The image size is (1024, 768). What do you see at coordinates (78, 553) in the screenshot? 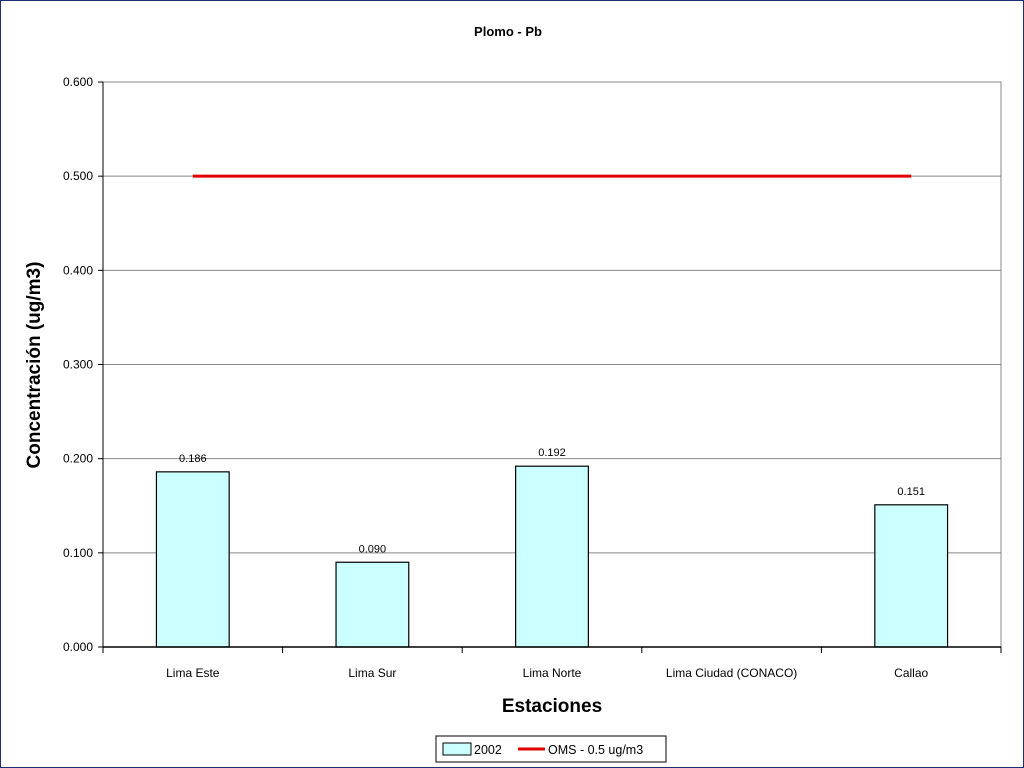
I see `y-tick-label: 0.100` at bounding box center [78, 553].